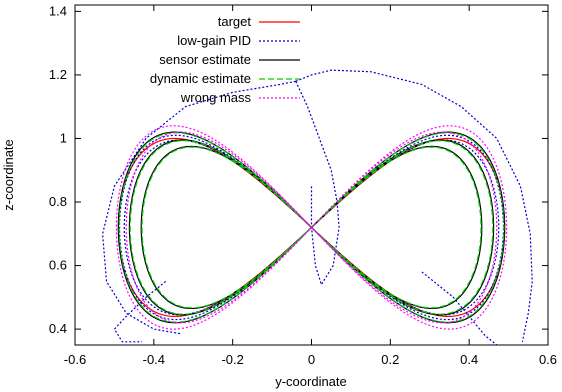 The width and height of the screenshot is (562, 392). What do you see at coordinates (216, 97) in the screenshot?
I see `legend-label: wrong mass` at bounding box center [216, 97].